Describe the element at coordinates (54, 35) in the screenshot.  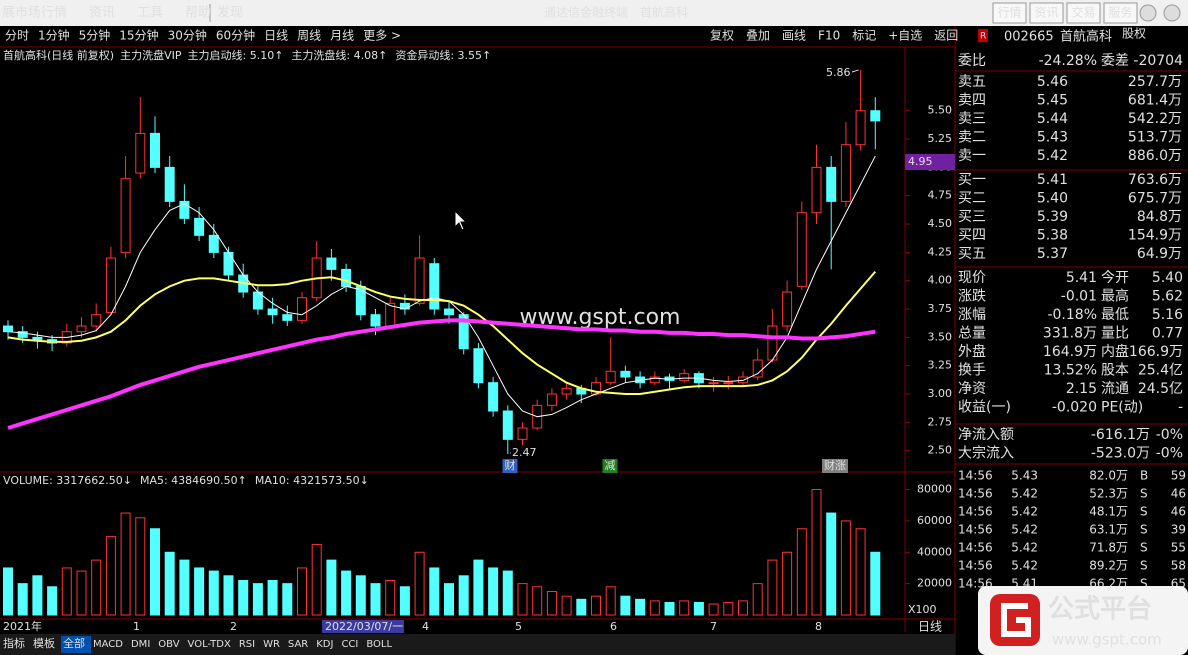
I see `period-tab: 1分钟` at that location.